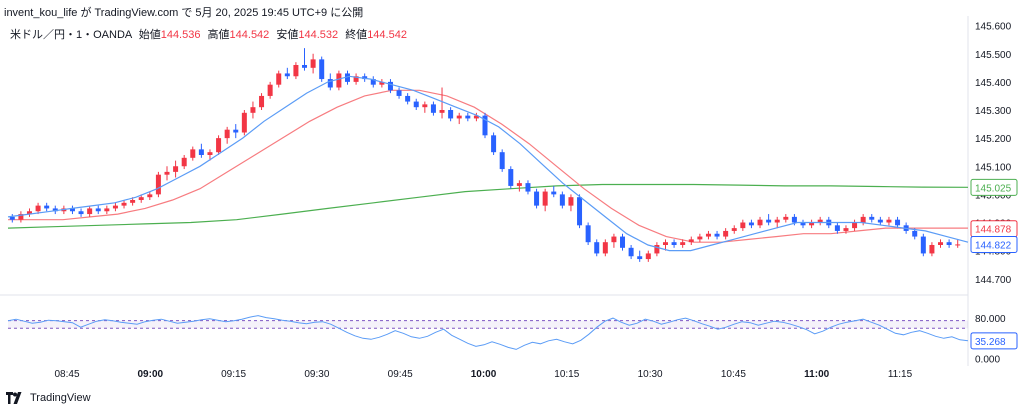 This screenshot has height=413, width=1024. What do you see at coordinates (287, 35) in the screenshot?
I see `low-label: 安値` at bounding box center [287, 35].